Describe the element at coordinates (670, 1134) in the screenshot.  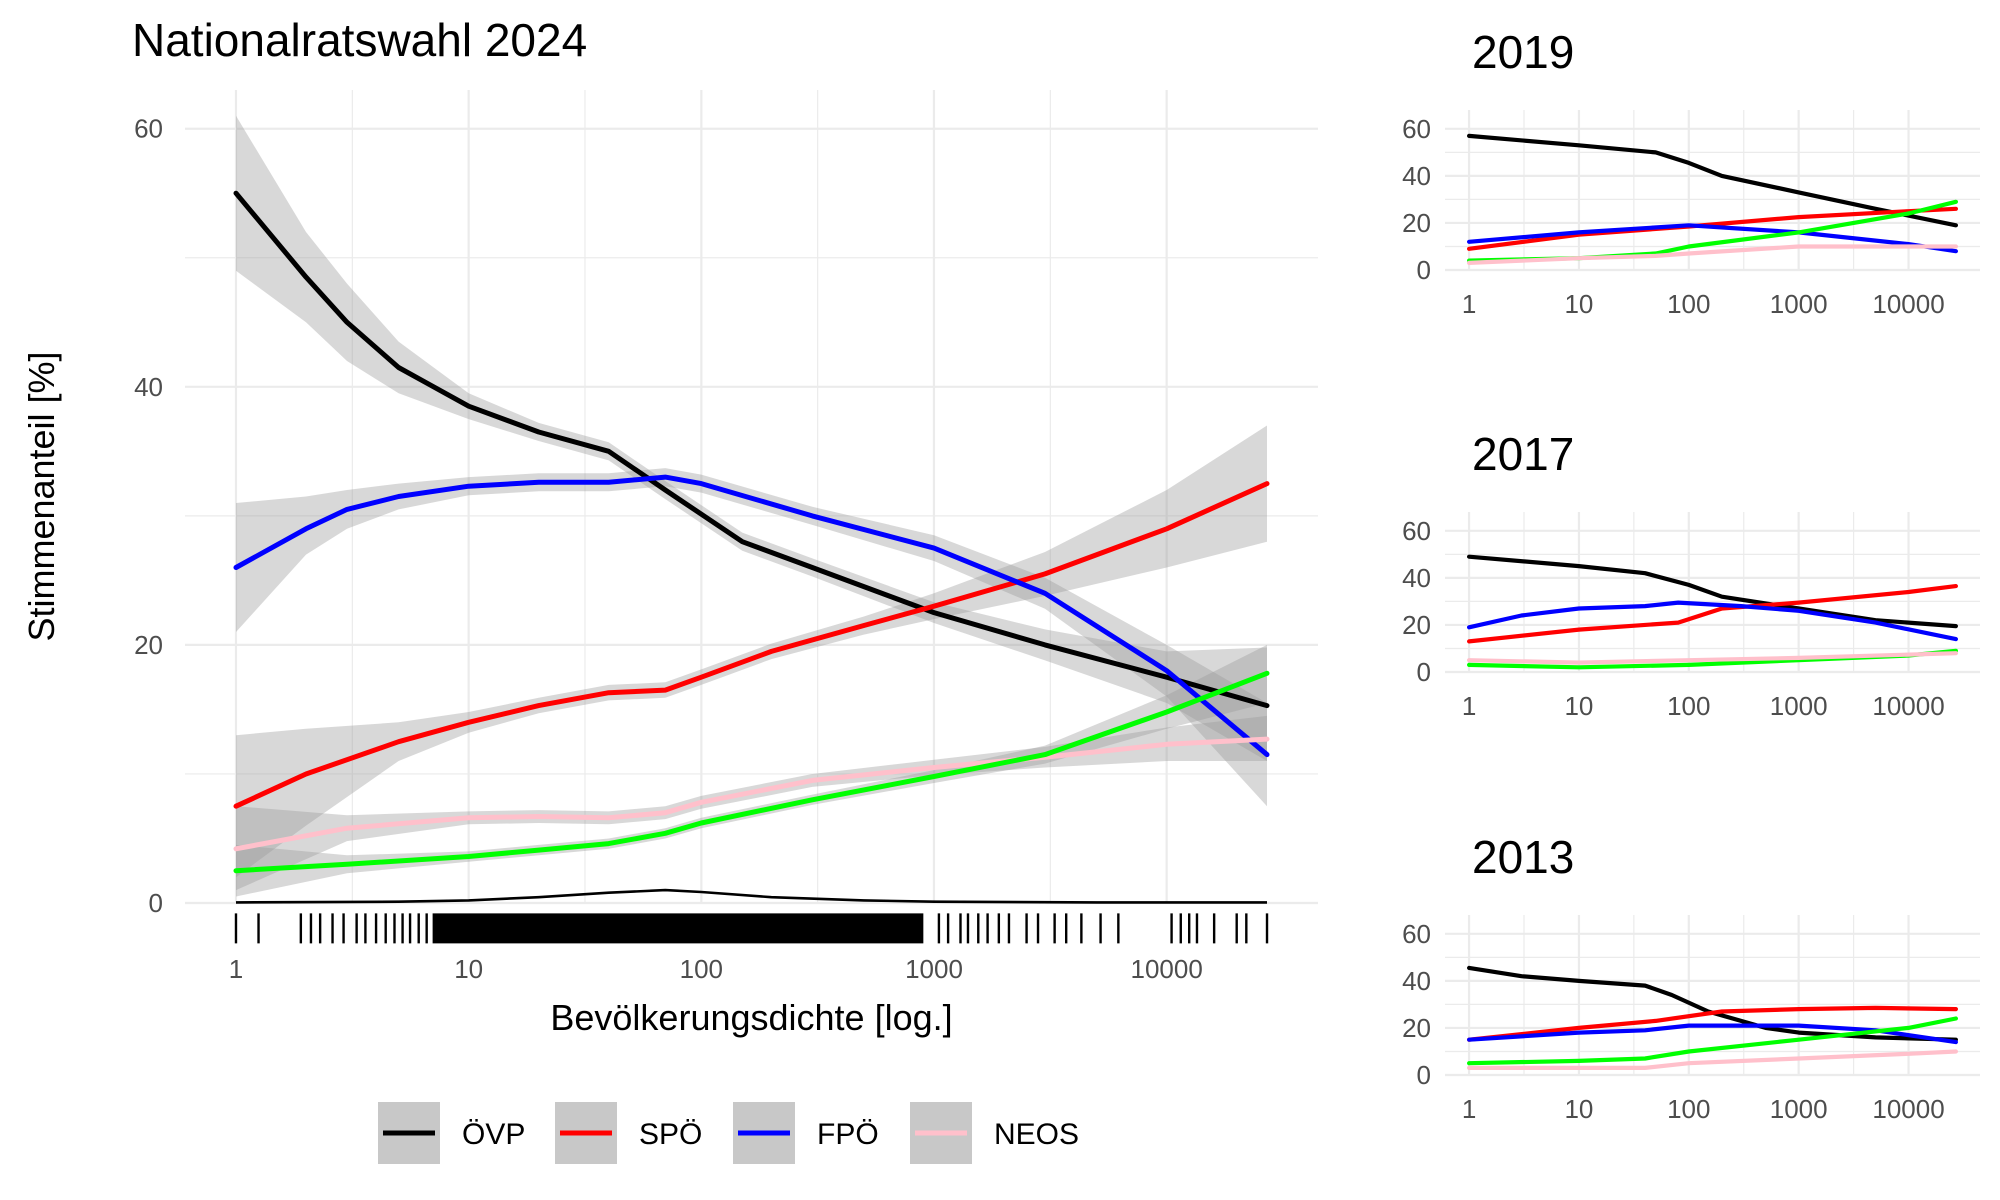
I see `legend-label: SPÖ` at that location.